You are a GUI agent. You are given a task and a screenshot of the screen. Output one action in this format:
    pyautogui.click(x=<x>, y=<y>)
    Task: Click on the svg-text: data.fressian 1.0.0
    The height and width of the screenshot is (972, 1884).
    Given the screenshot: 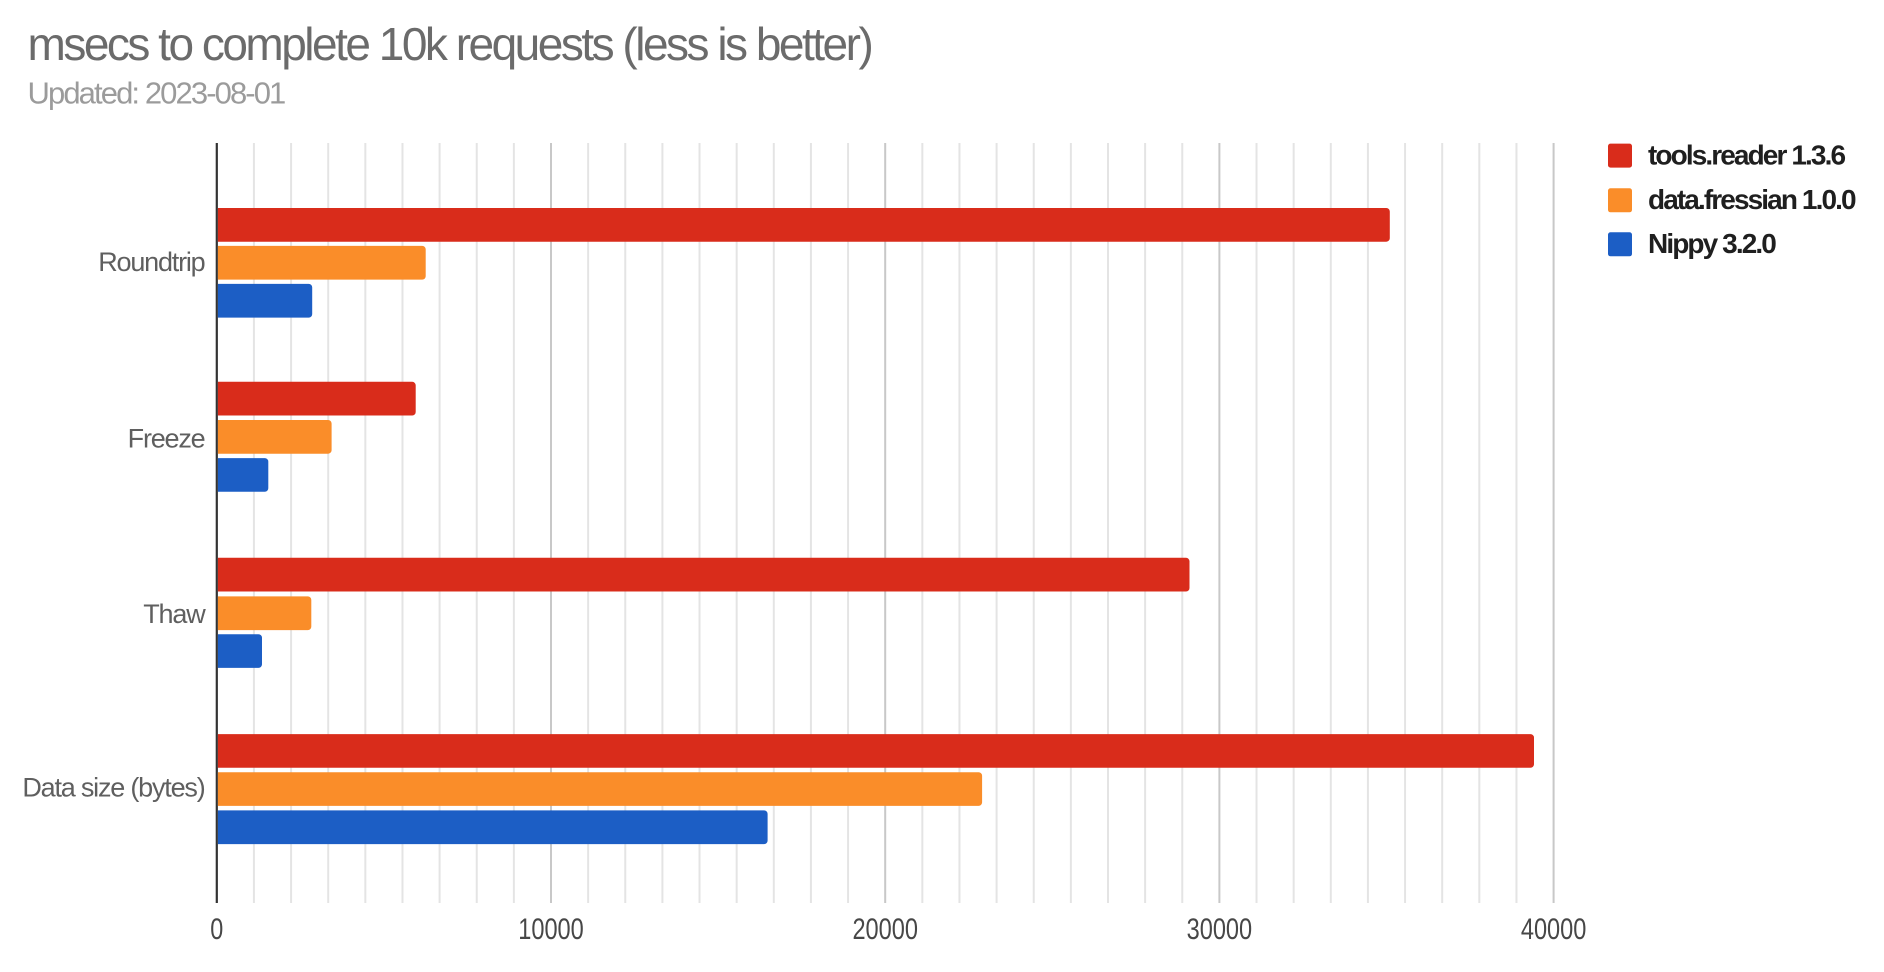 What is the action you would take?
    pyautogui.click(x=1752, y=199)
    